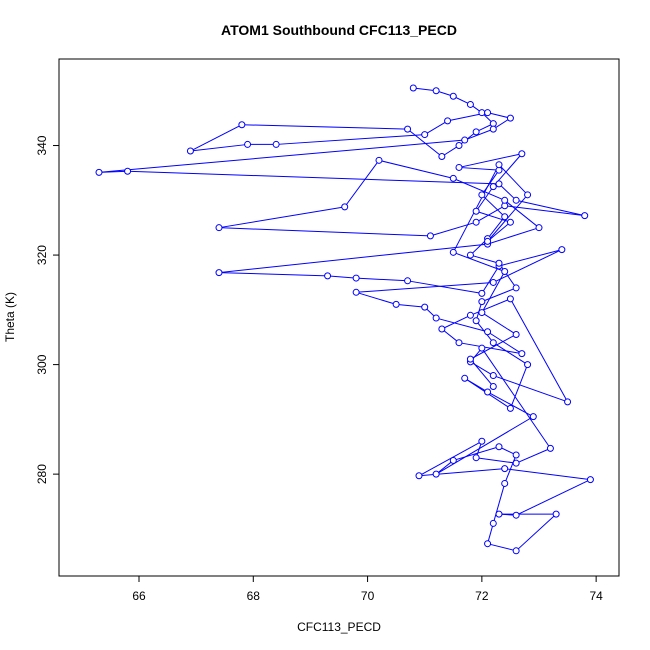  What do you see at coordinates (482, 596) in the screenshot?
I see `x-tick-label: 72` at bounding box center [482, 596].